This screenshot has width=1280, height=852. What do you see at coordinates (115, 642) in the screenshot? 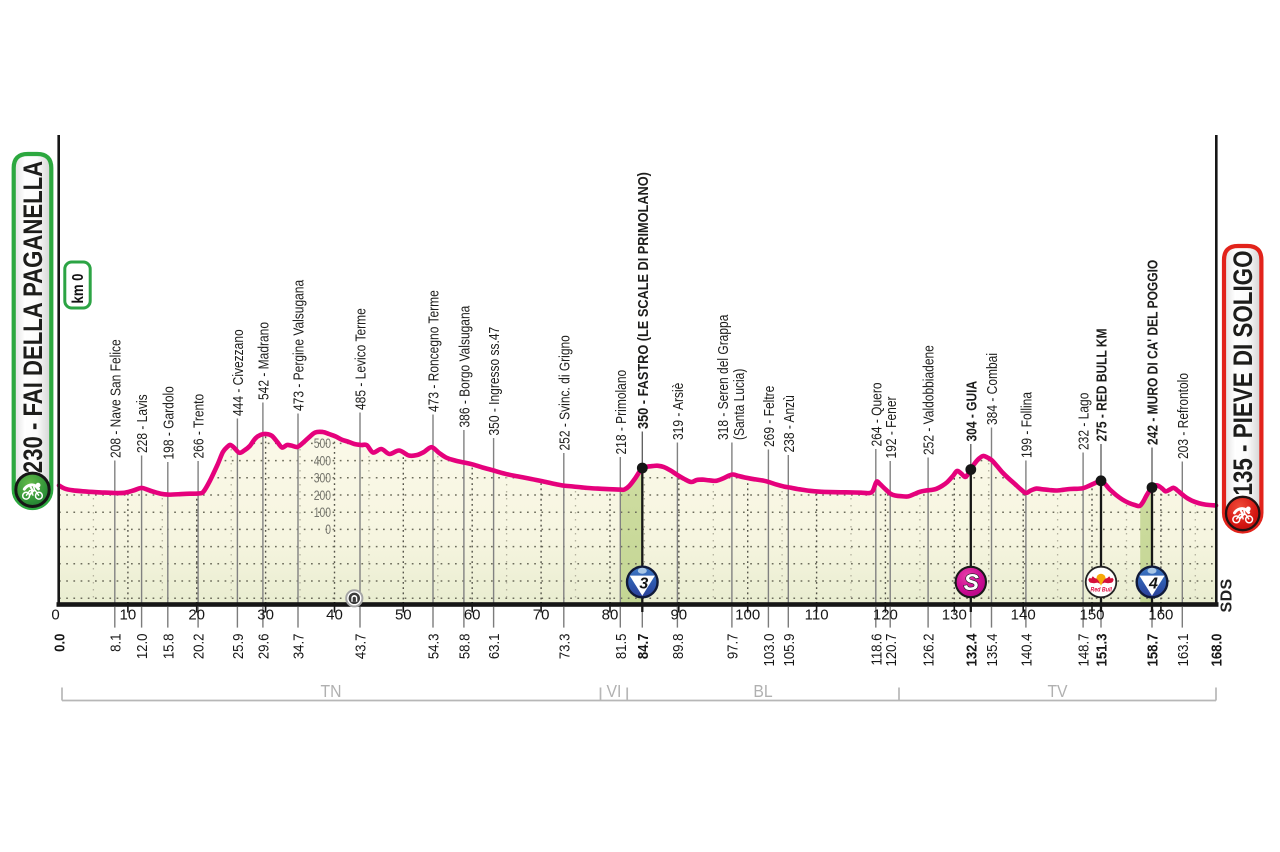
I see `svg-text: 8.1` at bounding box center [115, 642].